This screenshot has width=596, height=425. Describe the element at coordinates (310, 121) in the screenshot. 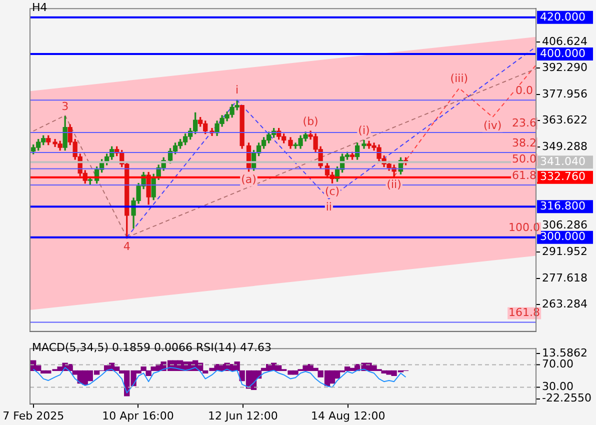

I see `annotation: (b)` at that location.